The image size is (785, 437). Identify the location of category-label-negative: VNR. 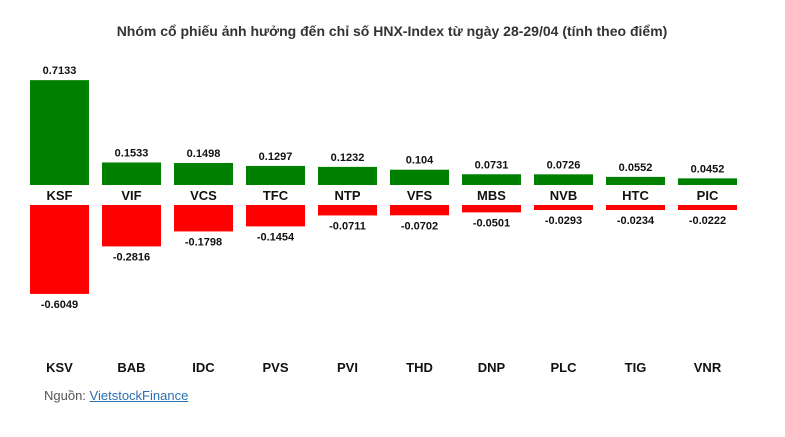
(708, 367).